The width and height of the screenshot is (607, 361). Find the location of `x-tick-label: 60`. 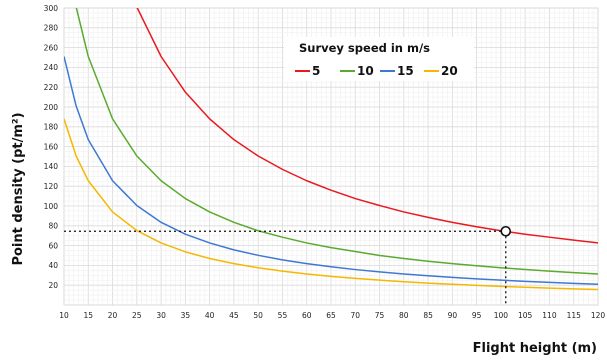

x-tick-label: 60 is located at coordinates (307, 315).